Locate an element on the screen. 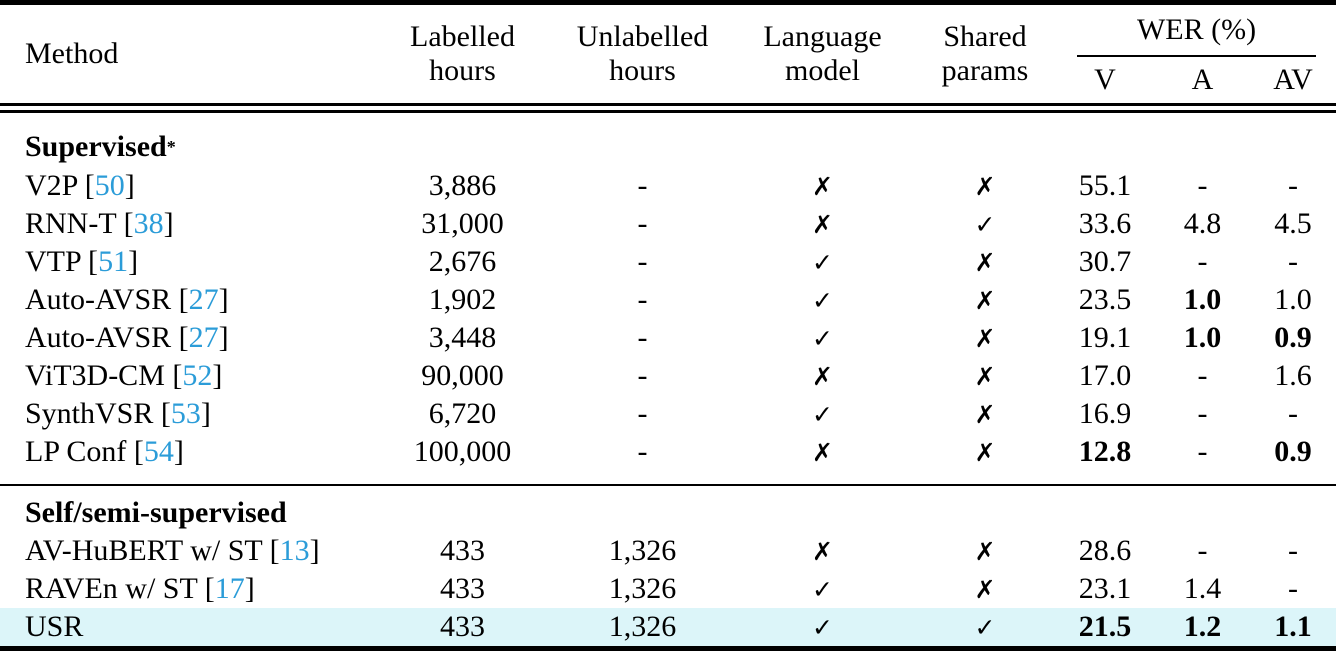  wer-a-cell: 1.2 is located at coordinates (1202, 626).